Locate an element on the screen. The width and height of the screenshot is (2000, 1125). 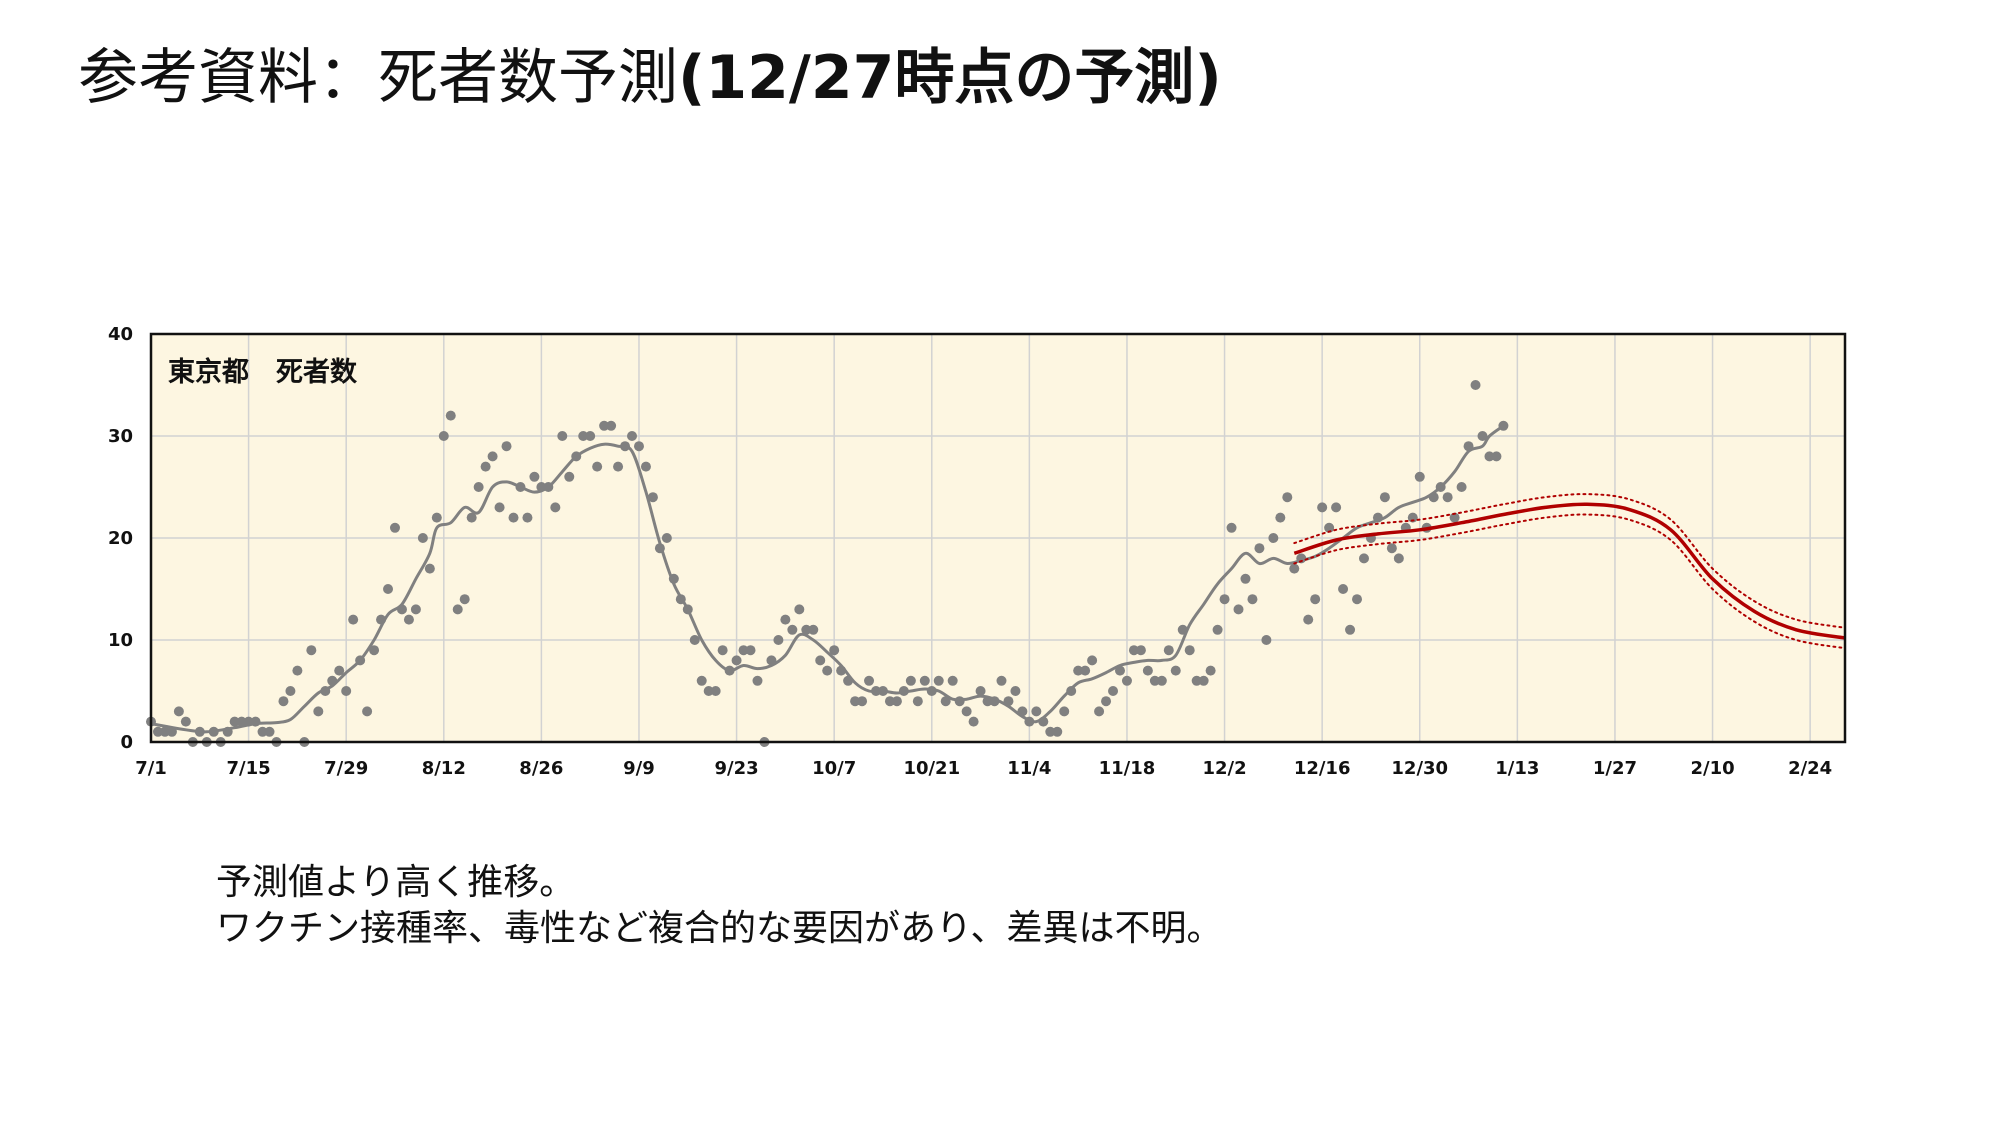
body-line-1: 予測値より高く推移。 is located at coordinates (396, 882).